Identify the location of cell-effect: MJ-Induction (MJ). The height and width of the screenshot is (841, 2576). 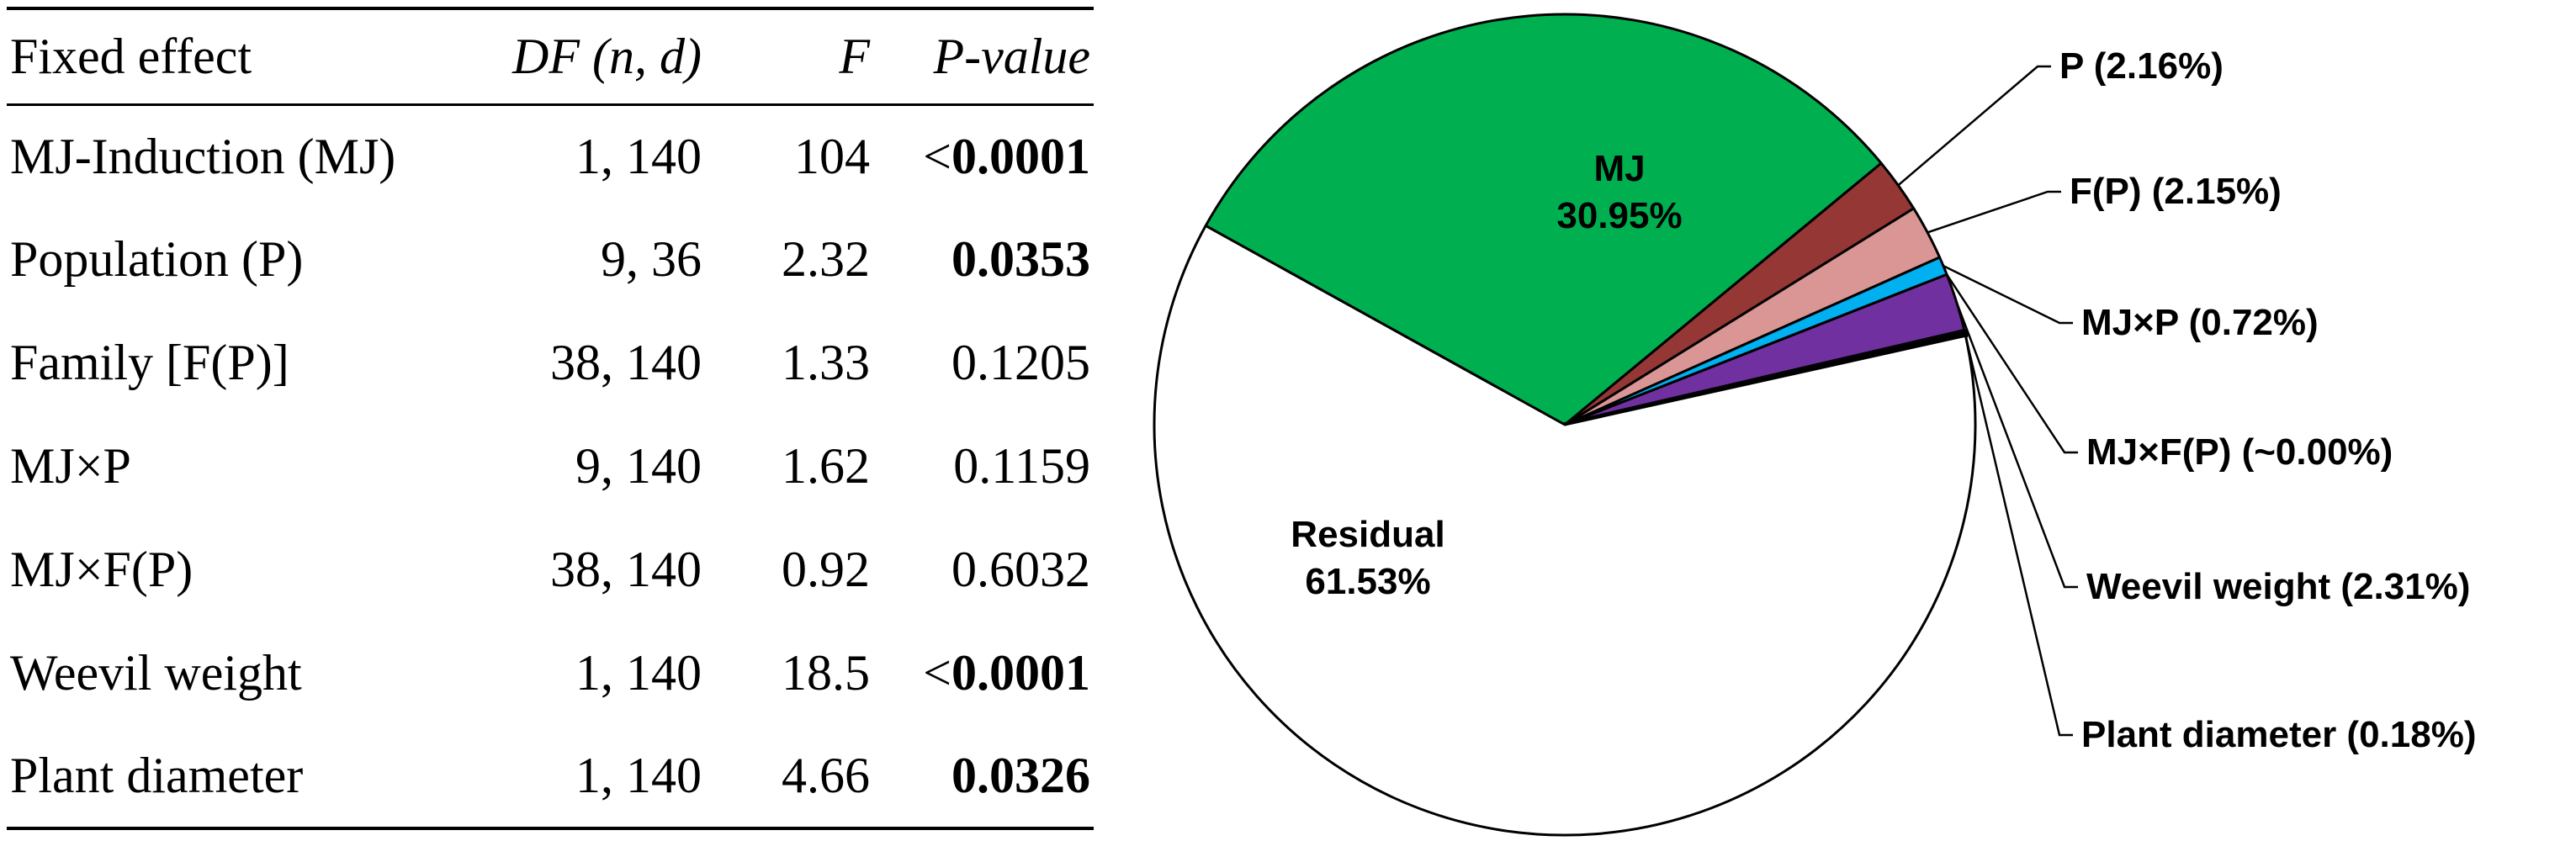
(203, 156).